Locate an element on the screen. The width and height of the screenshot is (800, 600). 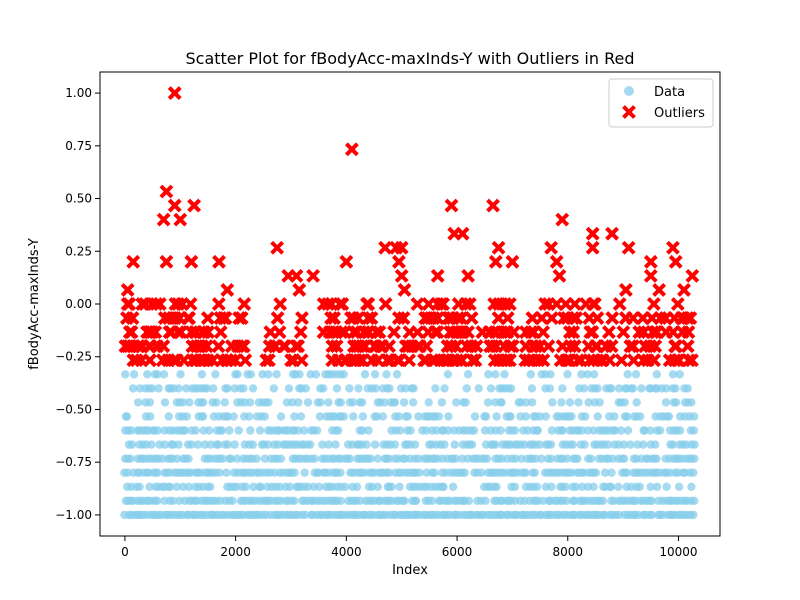
data-point-m1 is located at coordinates (652, 515).